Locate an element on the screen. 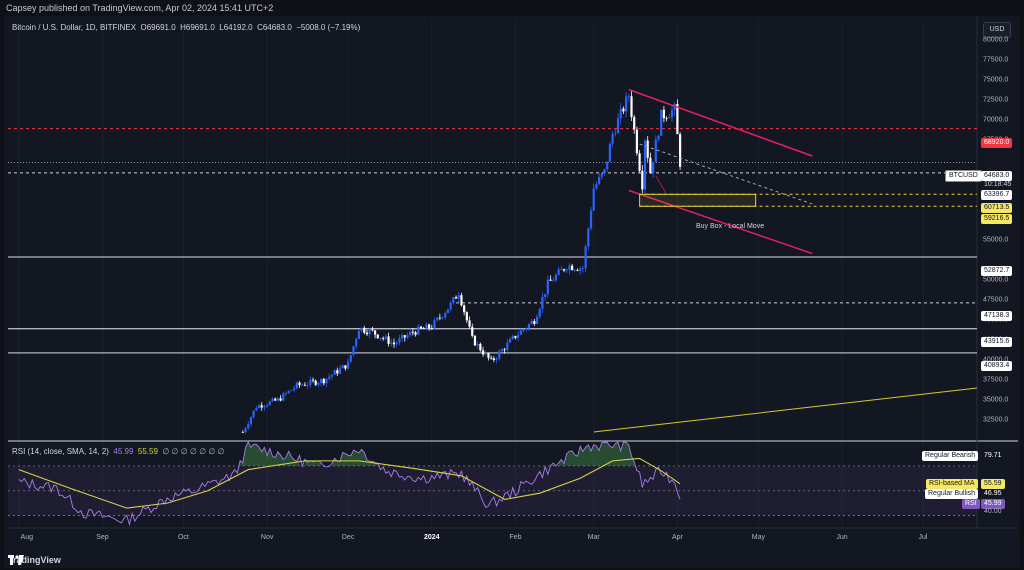 This screenshot has width=1024, height=570. price-tick: 35000.0 is located at coordinates (996, 400).